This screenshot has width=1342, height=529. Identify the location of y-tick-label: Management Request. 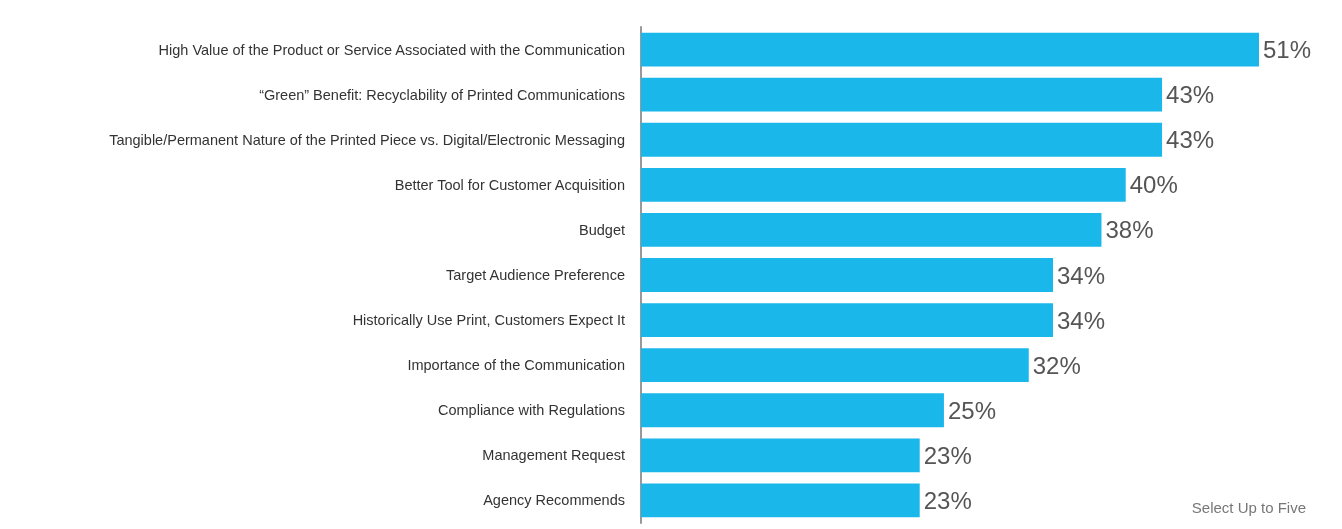
(553, 455).